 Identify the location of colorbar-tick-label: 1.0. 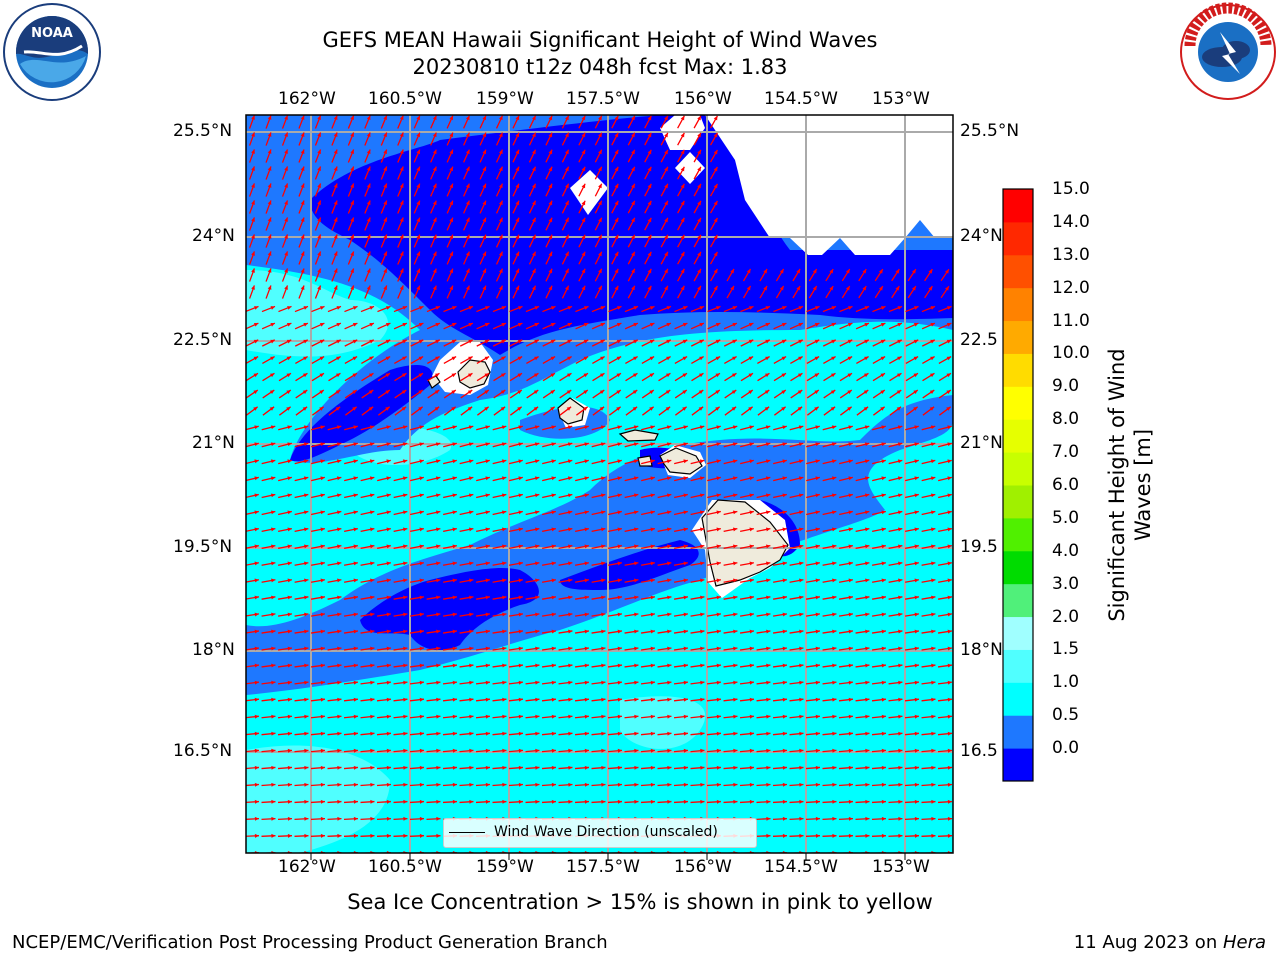
(1066, 682).